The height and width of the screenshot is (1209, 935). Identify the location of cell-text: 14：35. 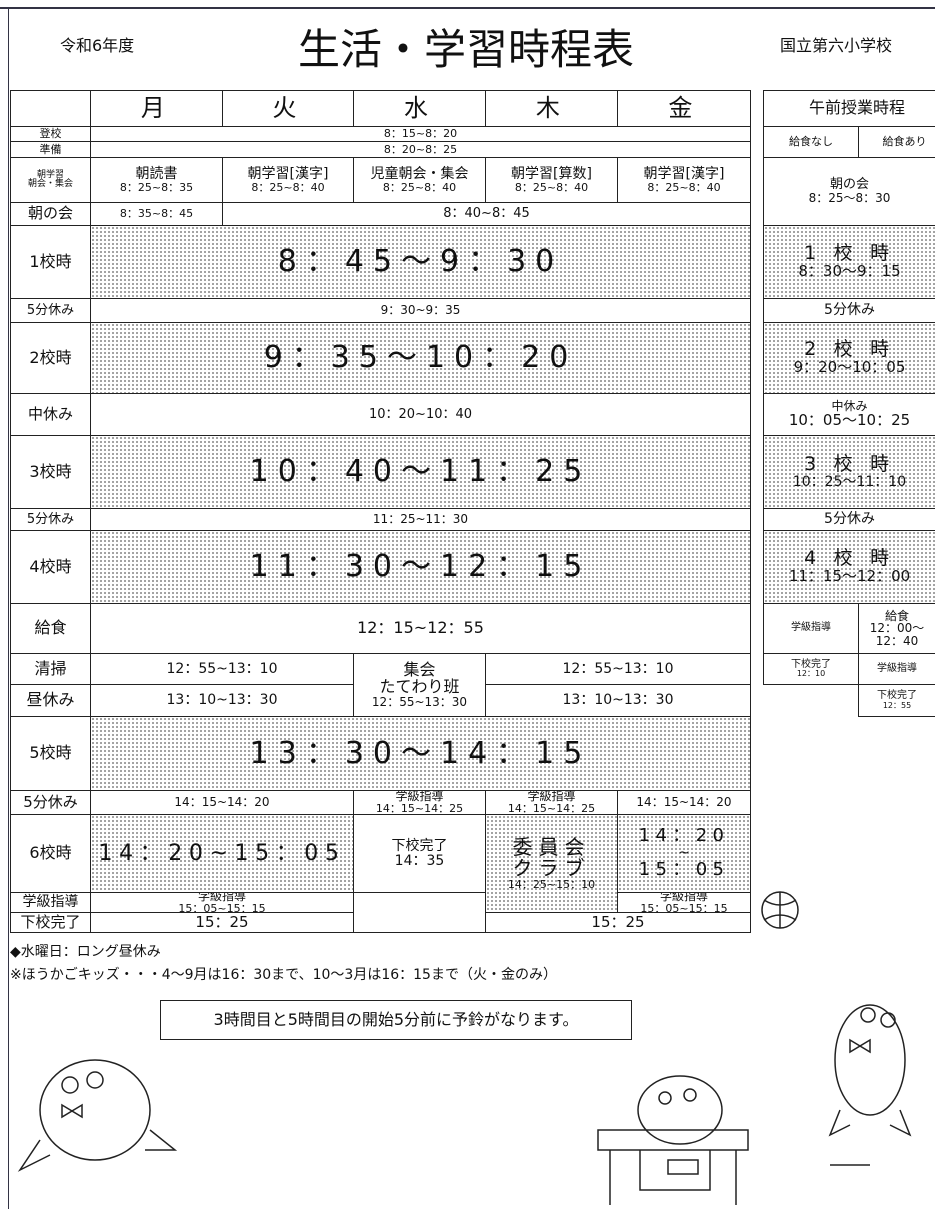
(419, 860).